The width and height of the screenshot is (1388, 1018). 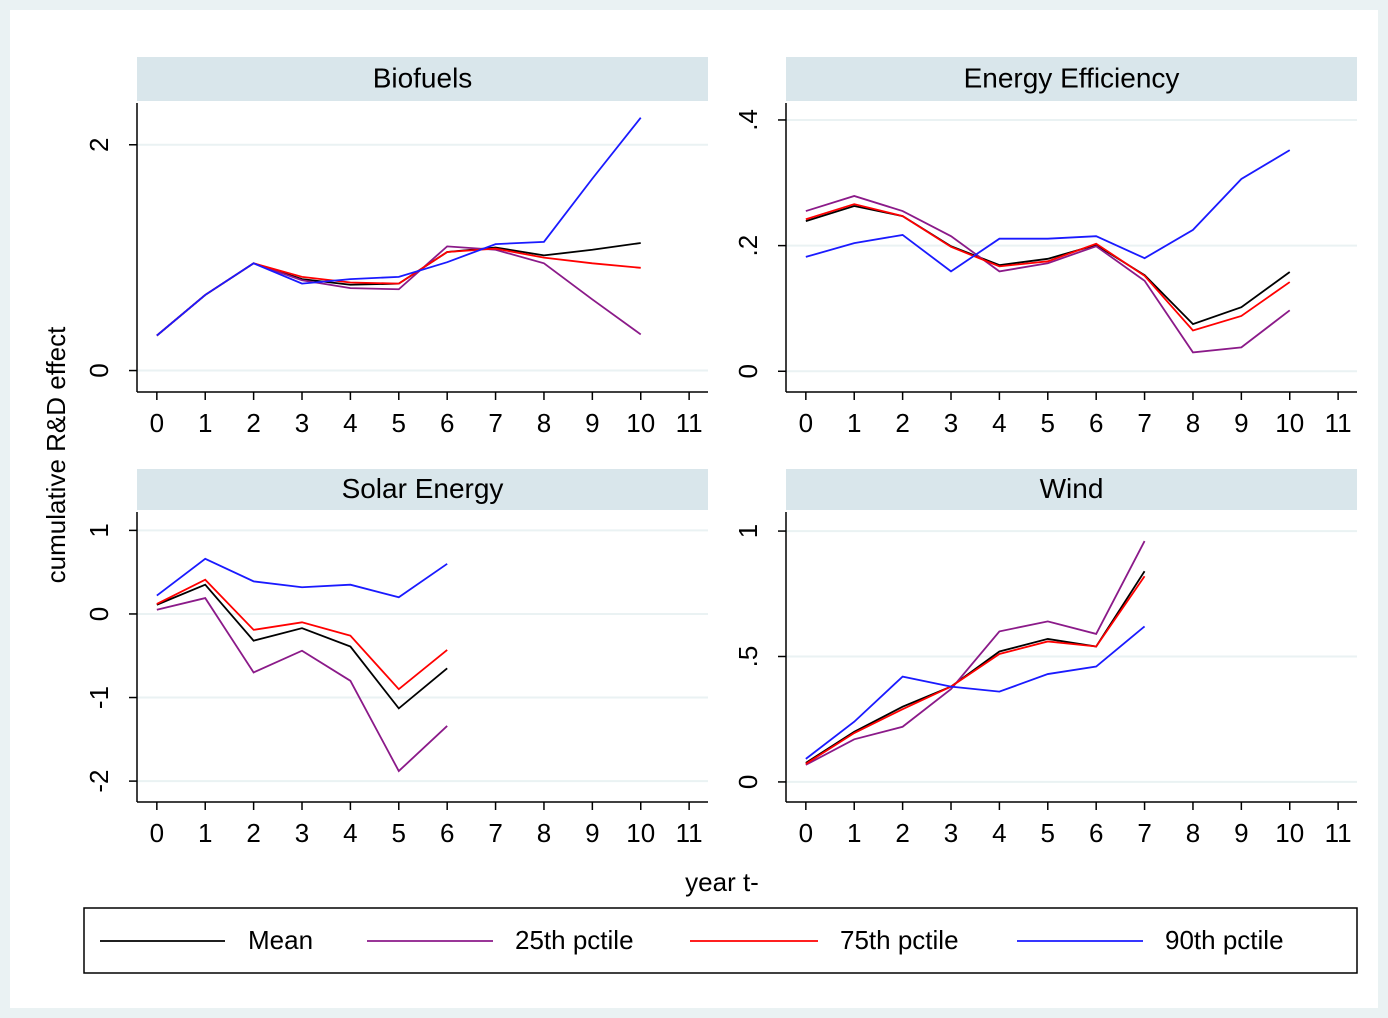 I want to click on y-tick-label: -2, so click(x=99, y=781).